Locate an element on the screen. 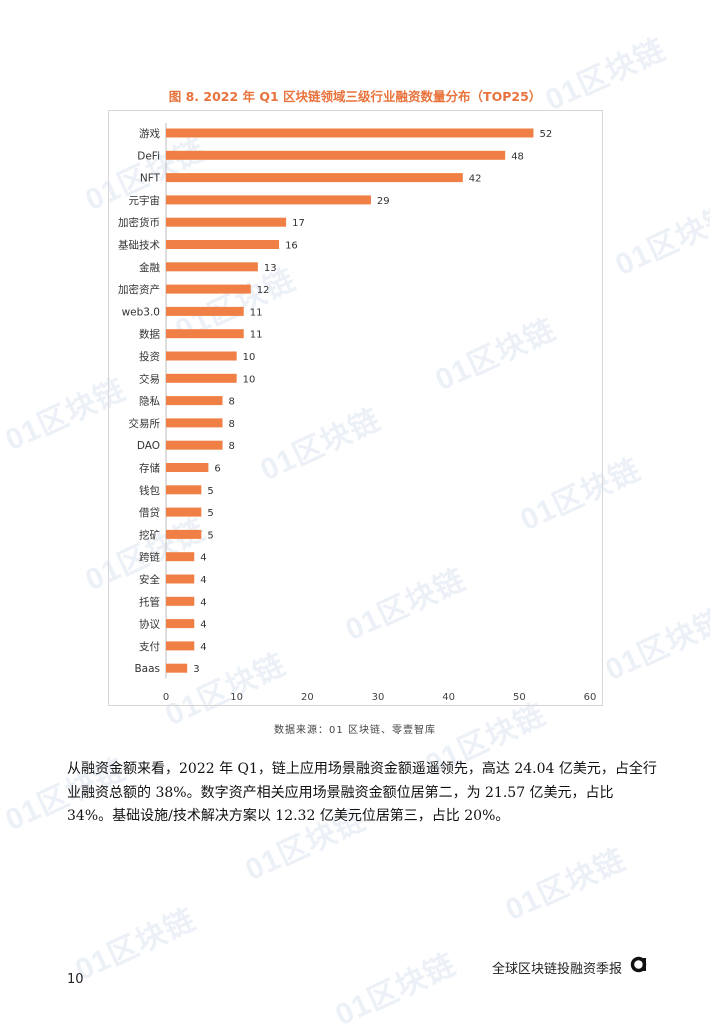 This screenshot has height=1034, width=710. category-label: 托管 is located at coordinates (149, 601).